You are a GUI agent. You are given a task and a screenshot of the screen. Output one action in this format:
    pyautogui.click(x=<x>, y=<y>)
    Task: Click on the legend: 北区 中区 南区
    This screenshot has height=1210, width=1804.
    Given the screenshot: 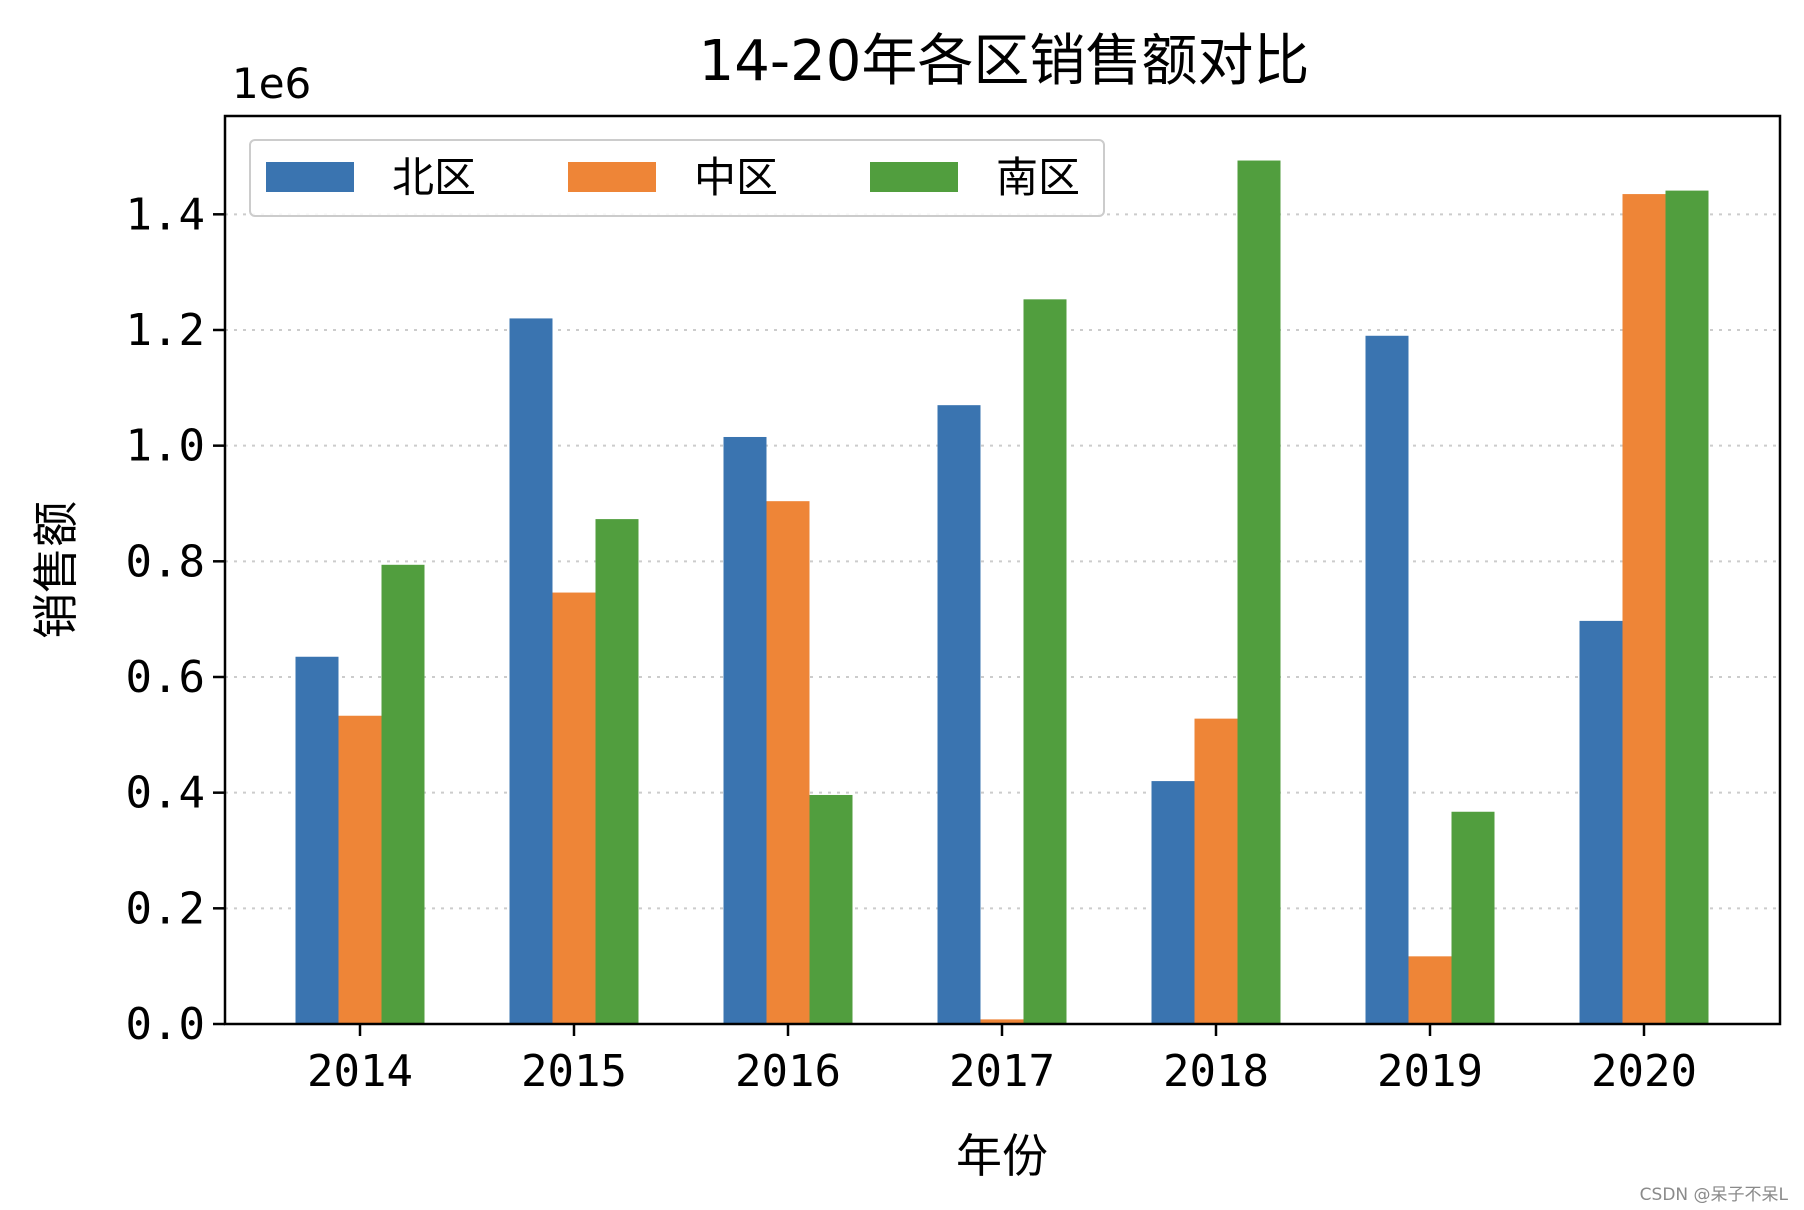 What is the action you would take?
    pyautogui.click(x=677, y=178)
    